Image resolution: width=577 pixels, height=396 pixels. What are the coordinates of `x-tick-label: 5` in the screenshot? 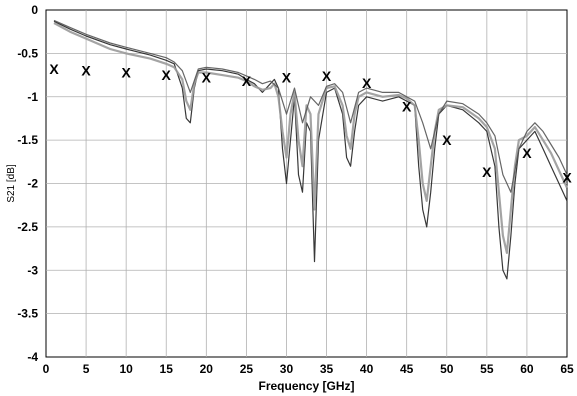 It's located at (86, 369).